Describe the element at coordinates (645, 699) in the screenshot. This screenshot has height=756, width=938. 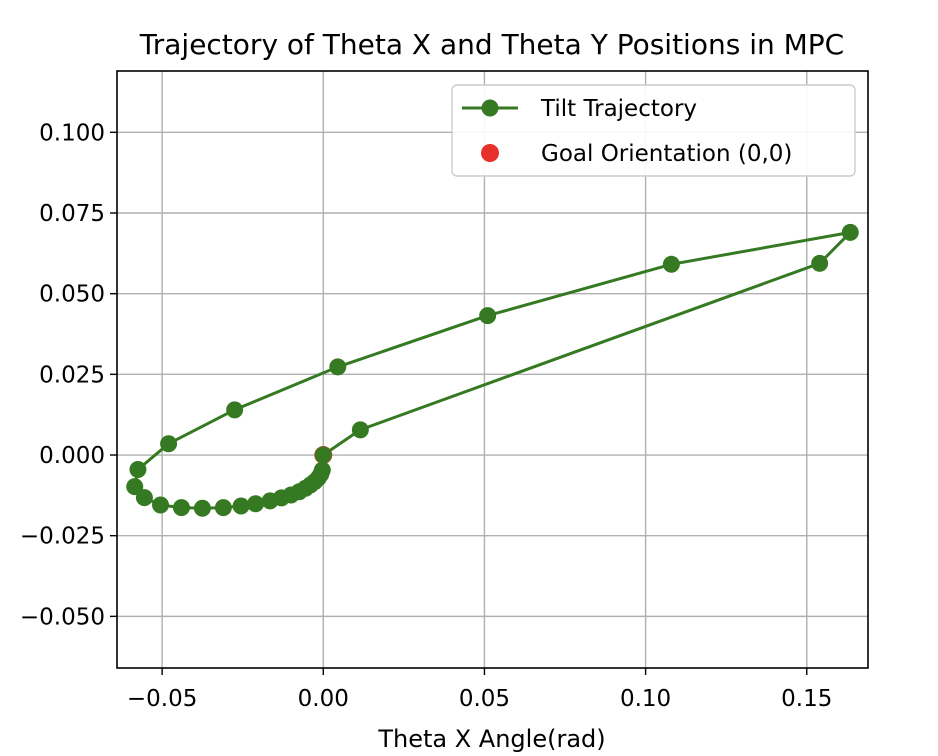
I see `x-tick-label: 0.10` at that location.